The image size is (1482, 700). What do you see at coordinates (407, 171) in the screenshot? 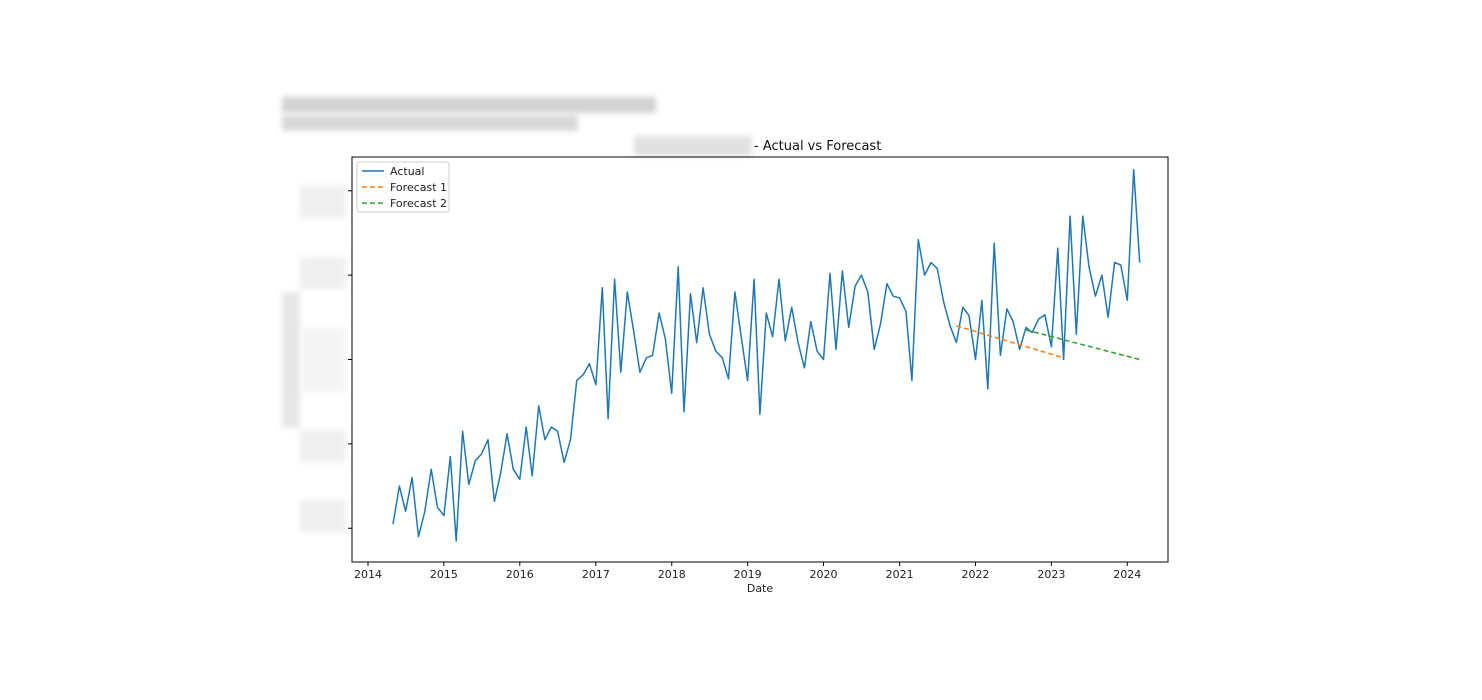
I see `legend-label-actual: Actual` at bounding box center [407, 171].